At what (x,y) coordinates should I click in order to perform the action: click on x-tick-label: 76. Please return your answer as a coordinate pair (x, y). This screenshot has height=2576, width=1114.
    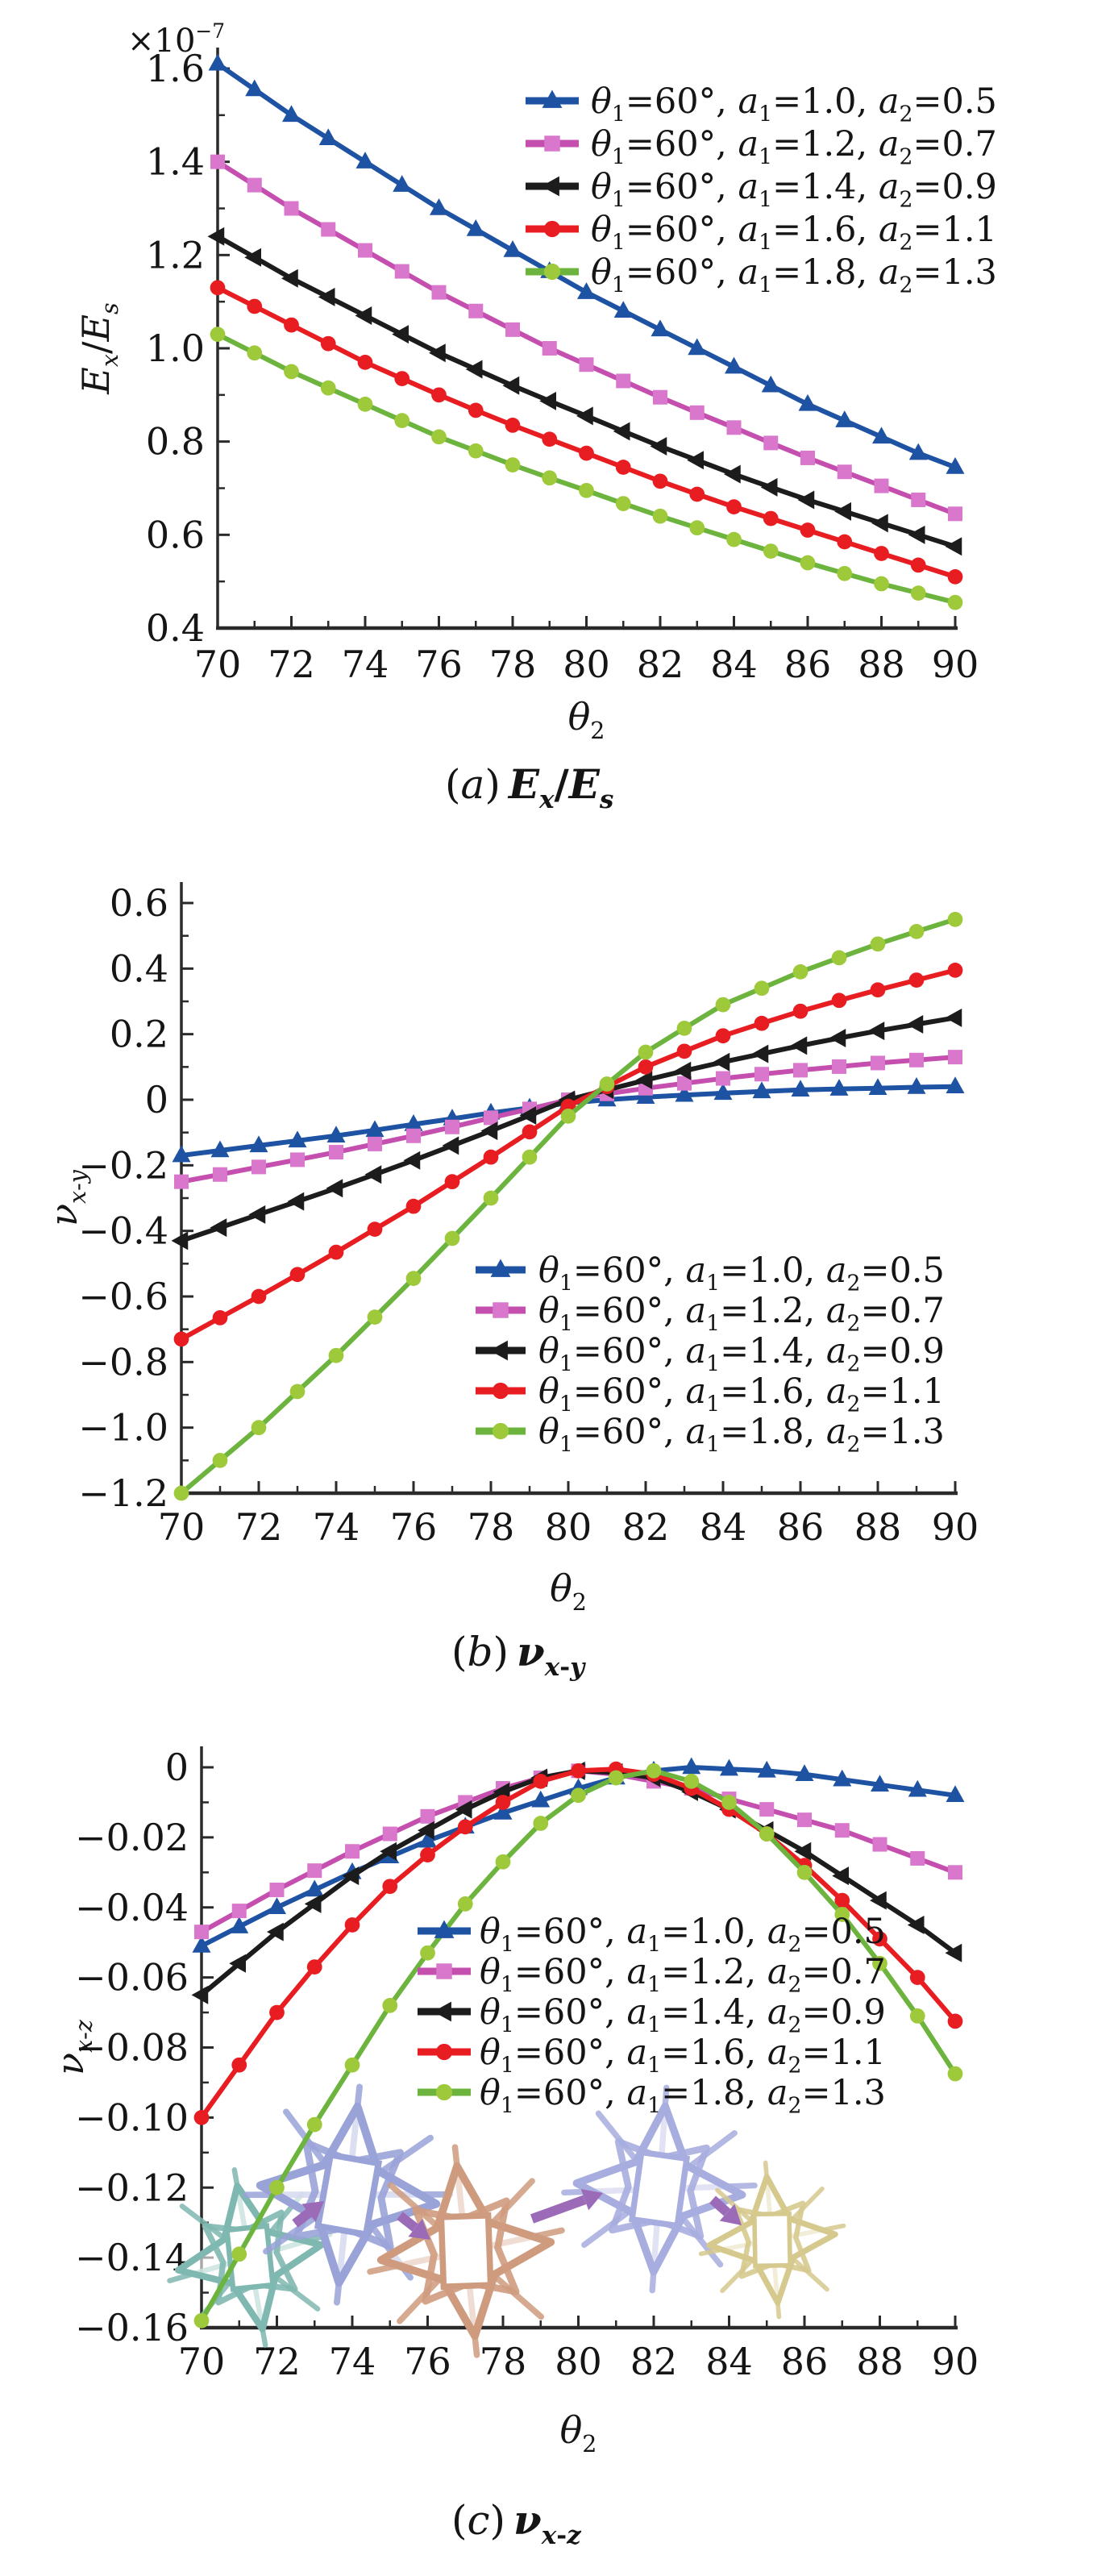
    Looking at the image, I should click on (439, 665).